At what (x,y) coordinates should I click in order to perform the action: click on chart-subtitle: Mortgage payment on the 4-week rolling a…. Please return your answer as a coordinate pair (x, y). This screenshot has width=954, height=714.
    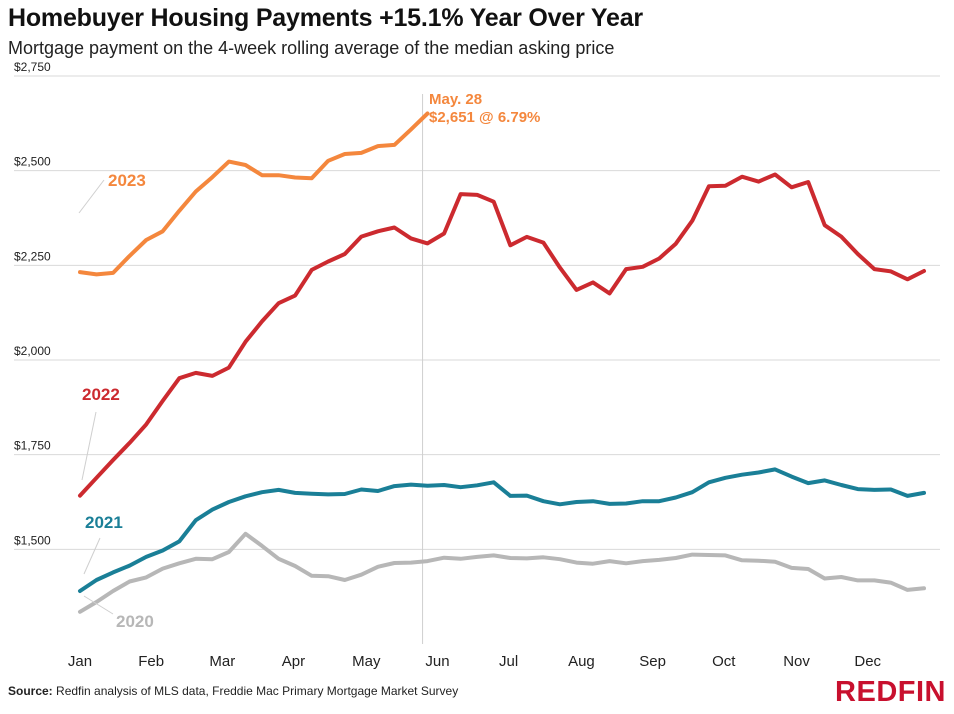
    Looking at the image, I should click on (311, 48).